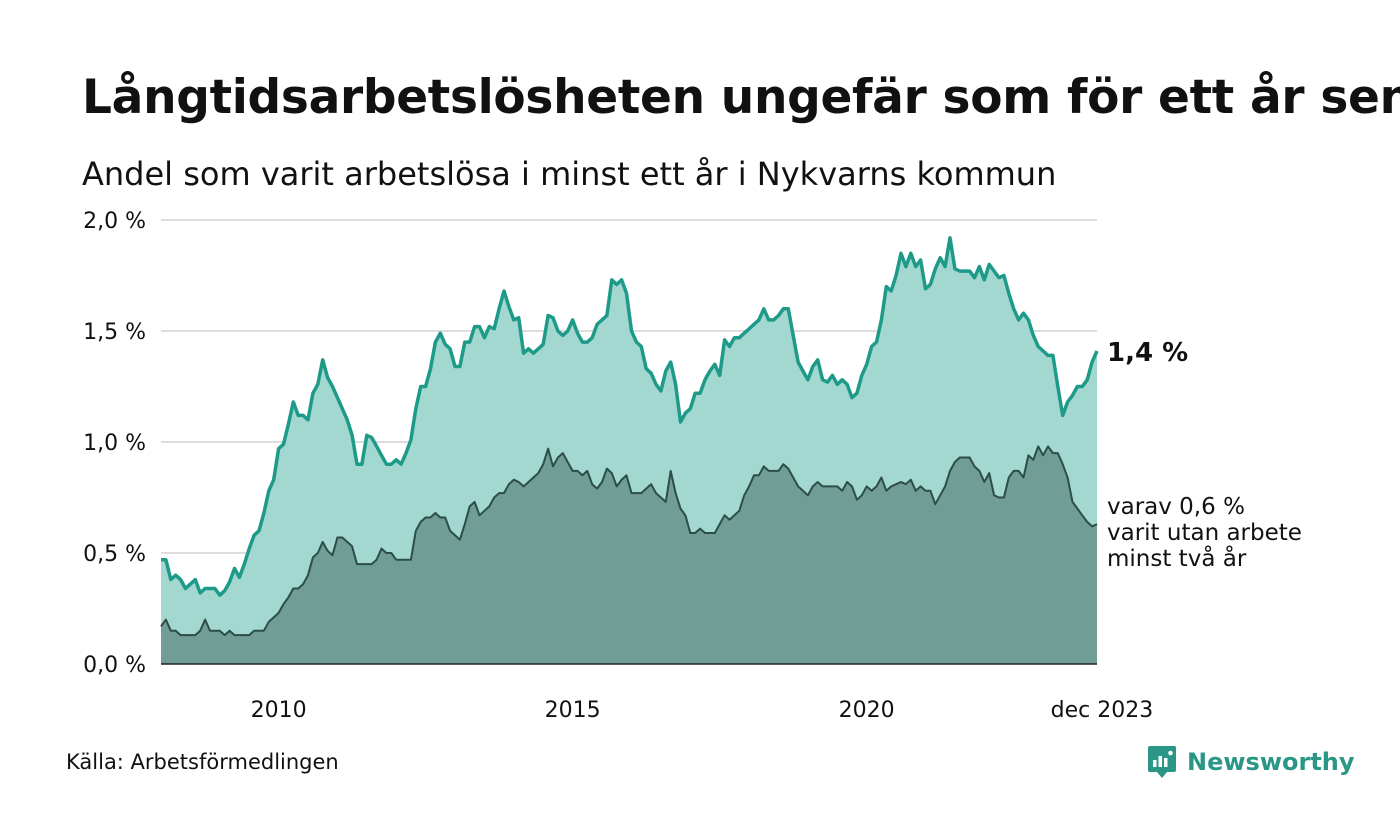  I want to click on newsworthy-logo-icon, so click(1162, 762).